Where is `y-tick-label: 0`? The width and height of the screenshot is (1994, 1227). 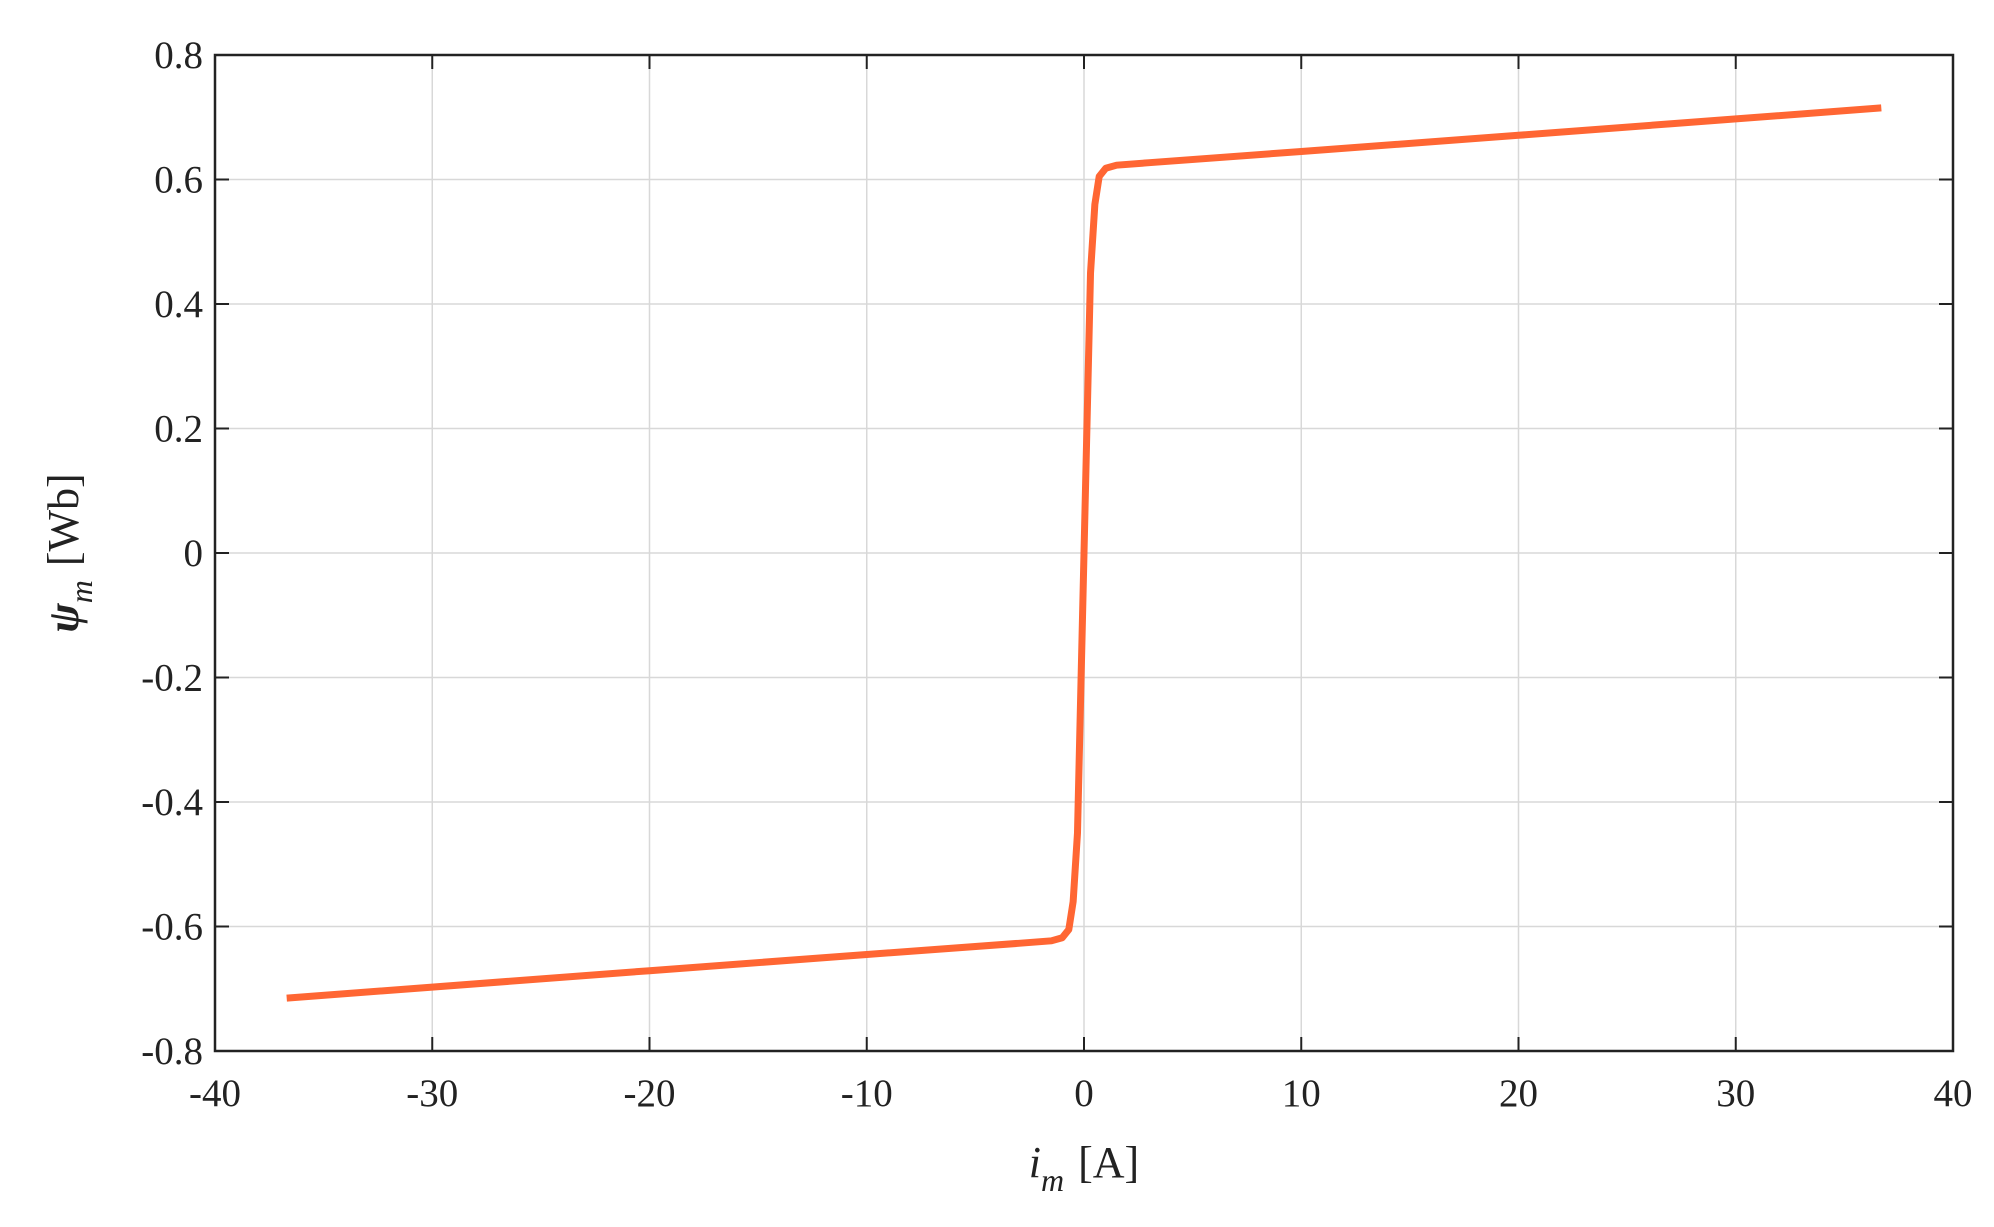
y-tick-label: 0 is located at coordinates (194, 553).